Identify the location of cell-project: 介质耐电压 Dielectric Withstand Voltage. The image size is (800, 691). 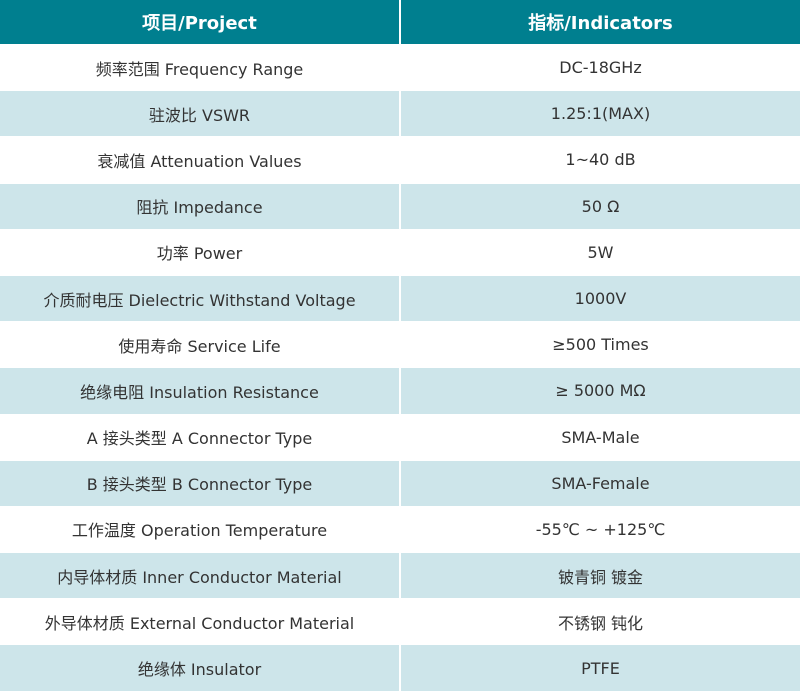
(200, 298).